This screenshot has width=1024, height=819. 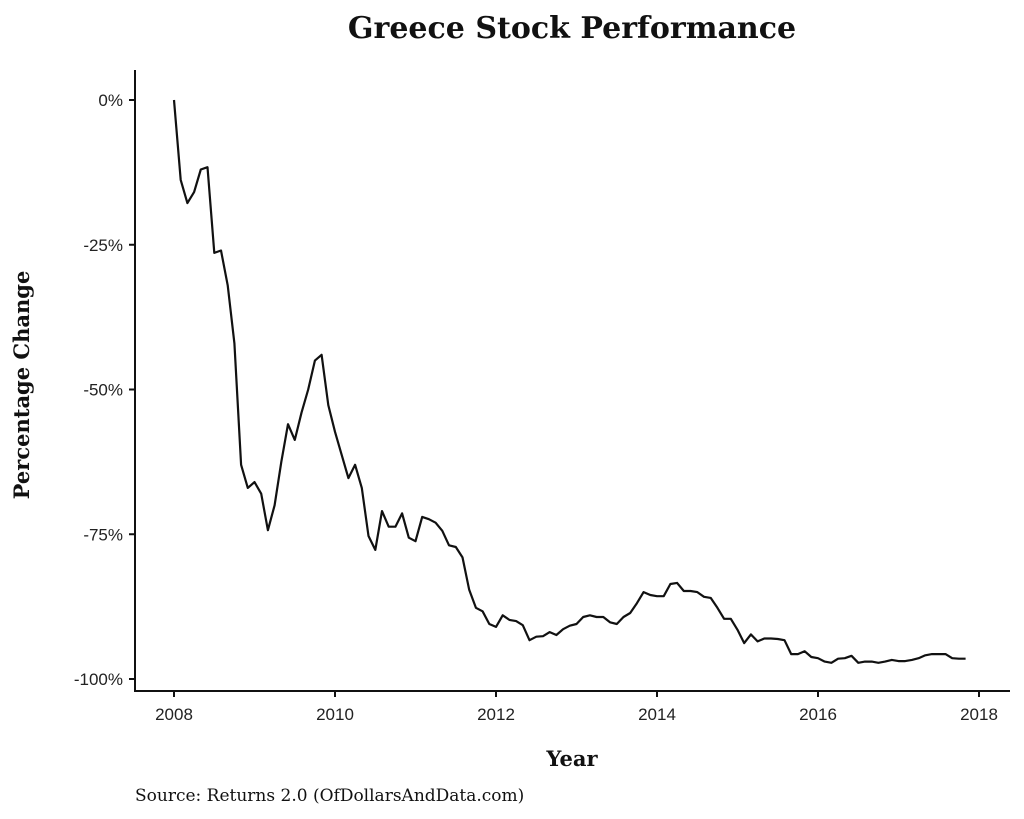 What do you see at coordinates (496, 714) in the screenshot?
I see `x-tick-label: 2012` at bounding box center [496, 714].